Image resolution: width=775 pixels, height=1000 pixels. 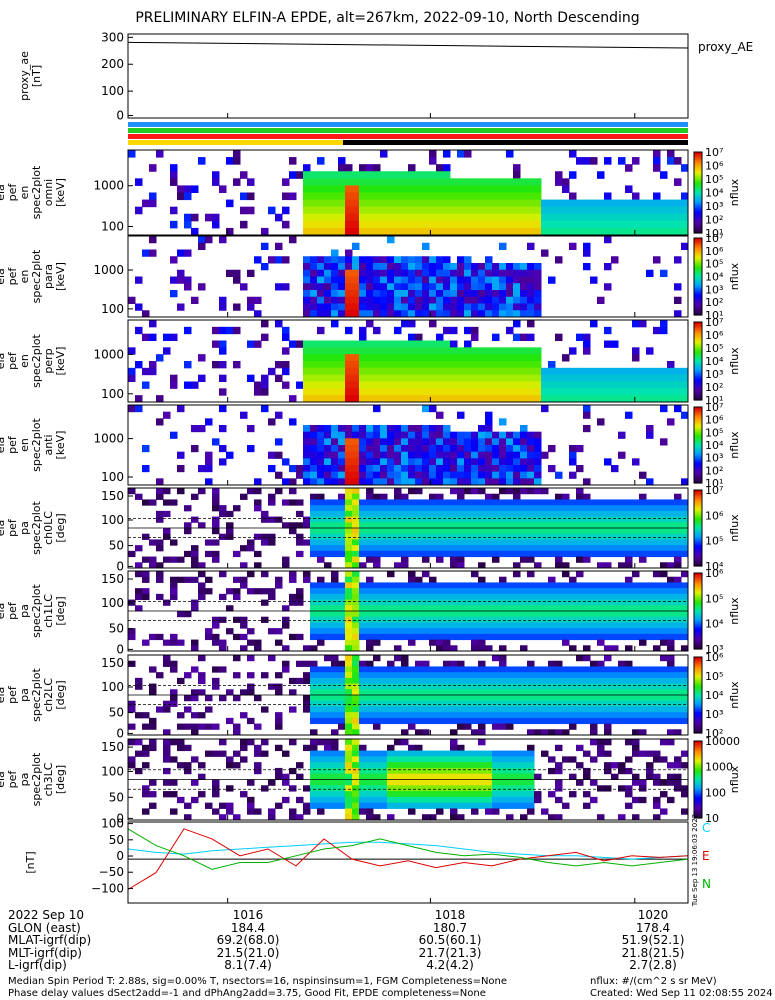 What do you see at coordinates (714, 490) in the screenshot?
I see `colorbar-tick-label: 10⁷` at bounding box center [714, 490].